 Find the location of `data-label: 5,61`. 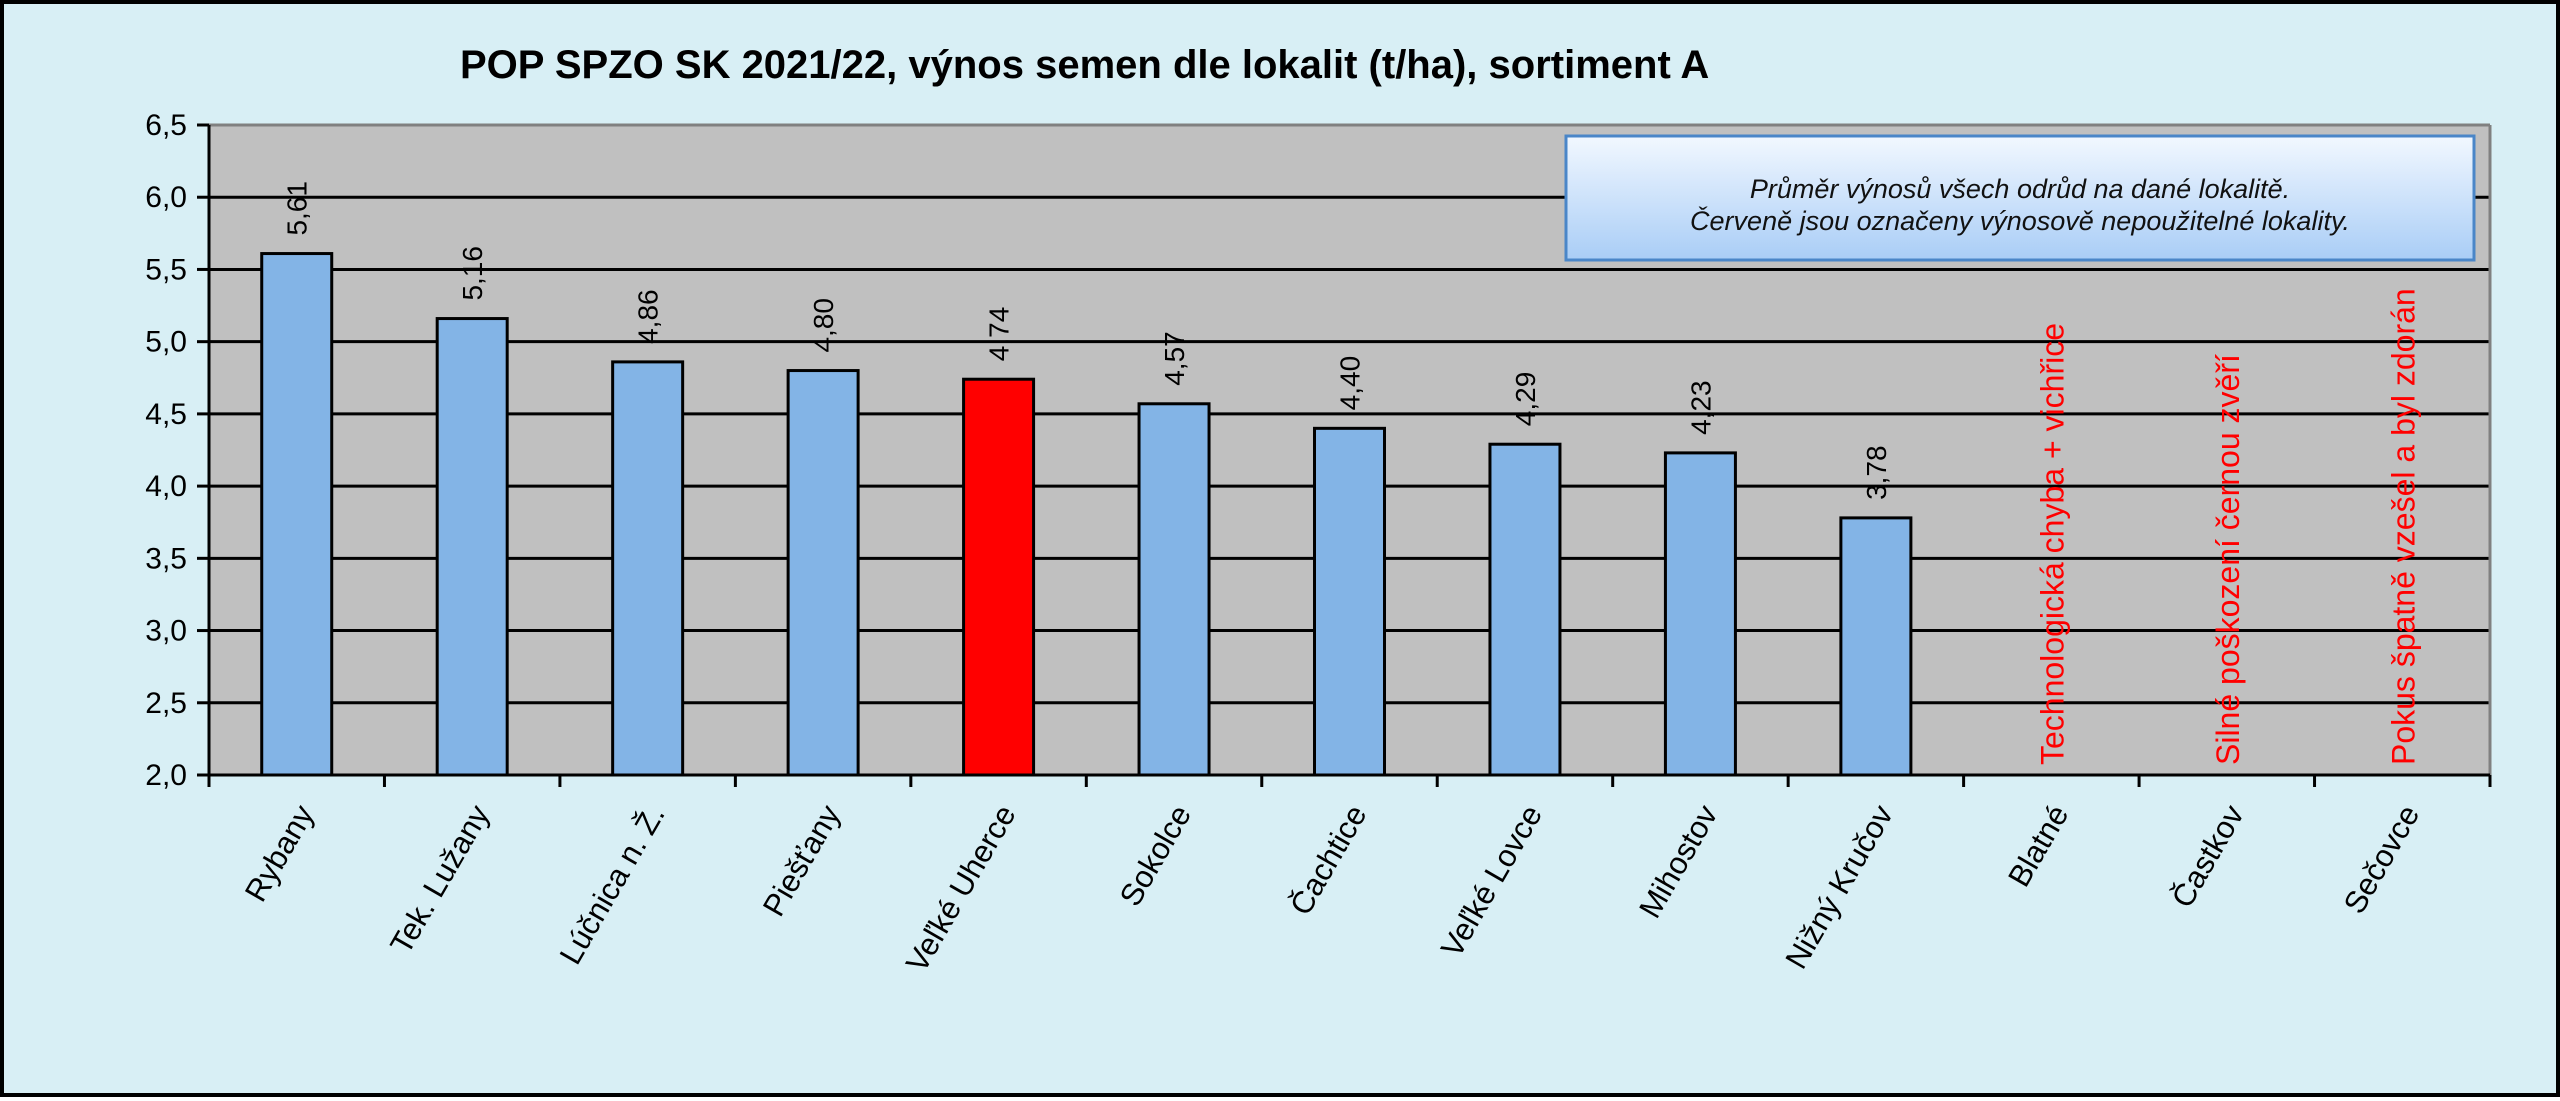

data-label: 5,61 is located at coordinates (297, 208).